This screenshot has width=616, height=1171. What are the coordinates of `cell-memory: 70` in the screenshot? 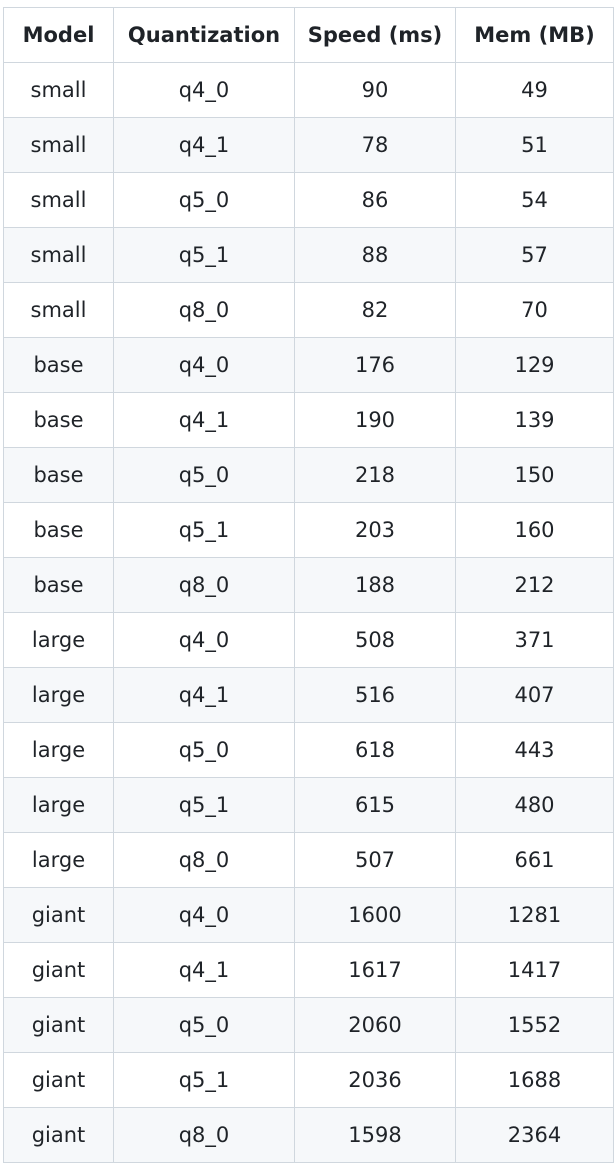 It's located at (534, 310).